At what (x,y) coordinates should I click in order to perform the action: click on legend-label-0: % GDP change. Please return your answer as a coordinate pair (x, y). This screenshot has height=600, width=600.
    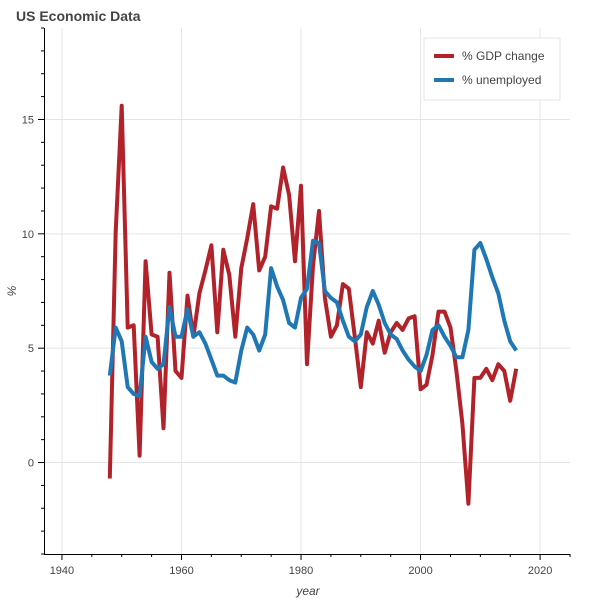
    Looking at the image, I should click on (503, 56).